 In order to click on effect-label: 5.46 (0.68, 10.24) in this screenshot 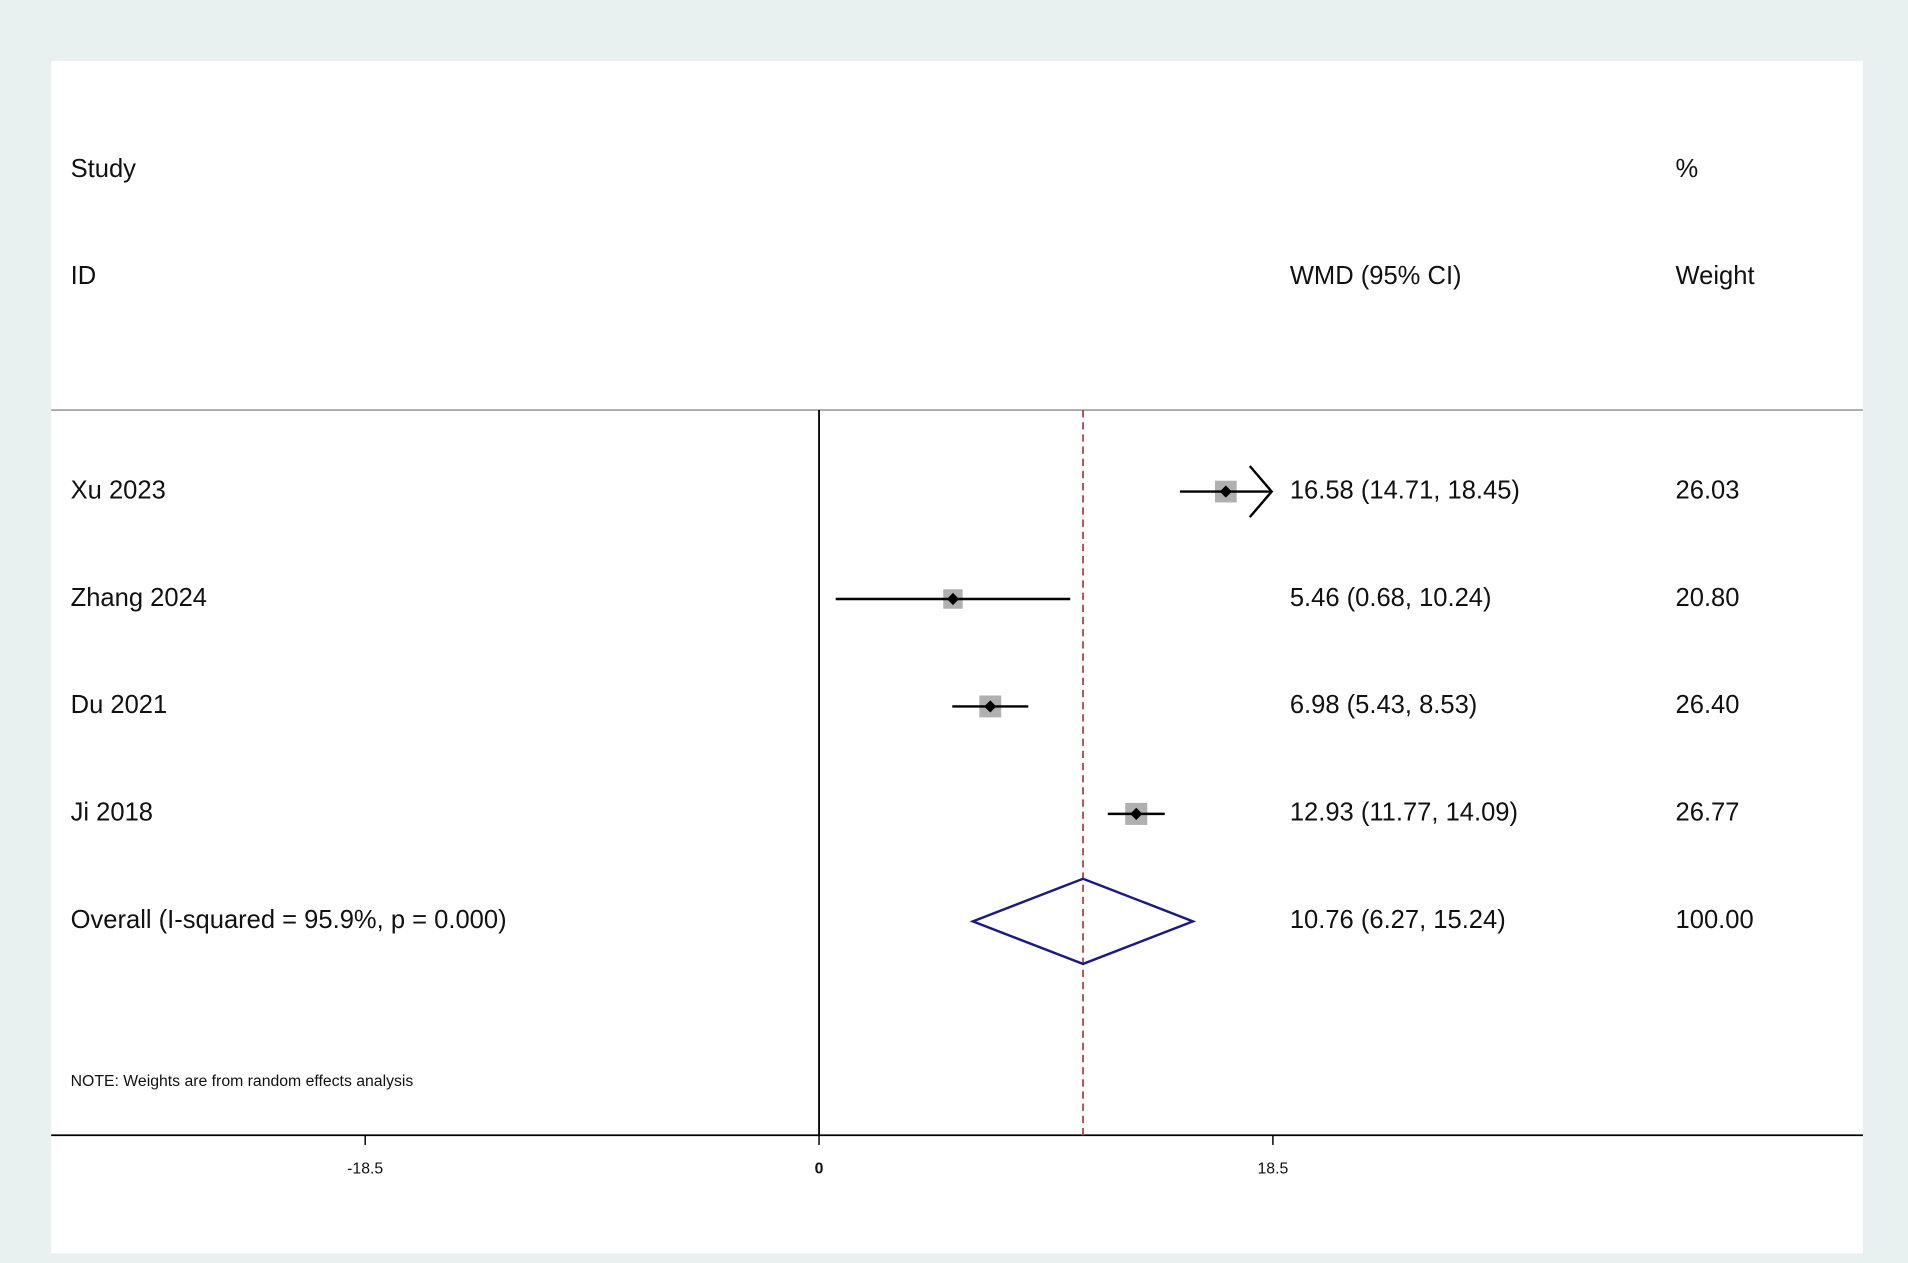, I will do `click(1391, 598)`.